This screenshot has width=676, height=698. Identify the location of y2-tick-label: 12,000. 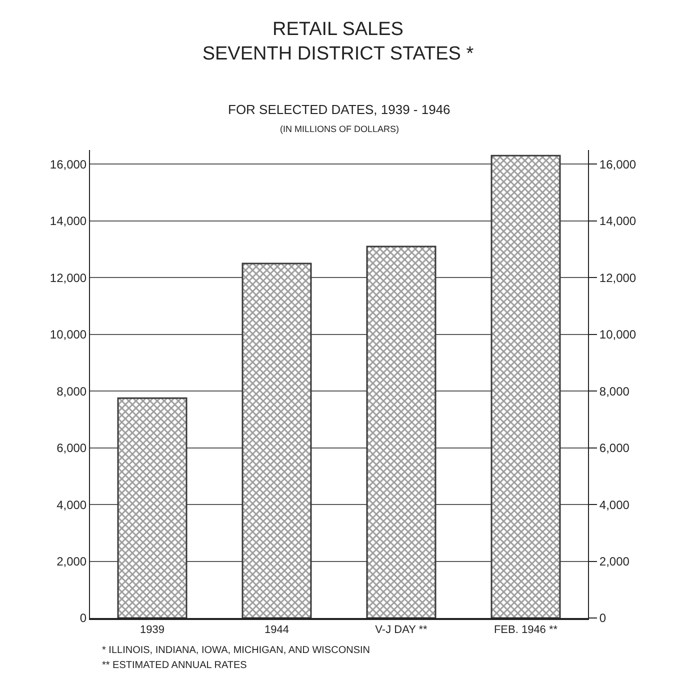
(617, 277).